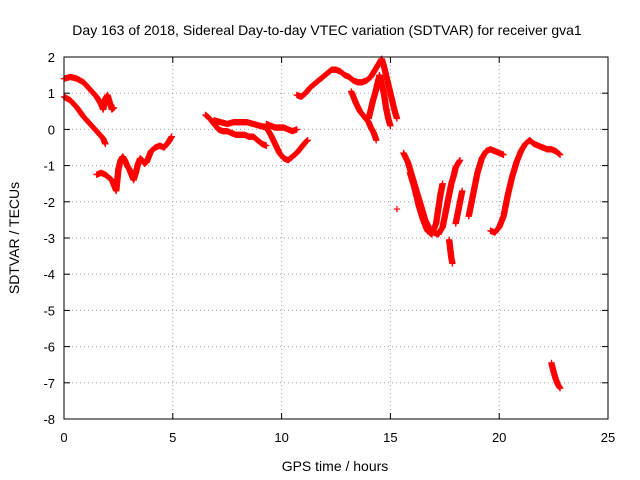  Describe the element at coordinates (51, 93) in the screenshot. I see `y-tick-label: 1` at that location.